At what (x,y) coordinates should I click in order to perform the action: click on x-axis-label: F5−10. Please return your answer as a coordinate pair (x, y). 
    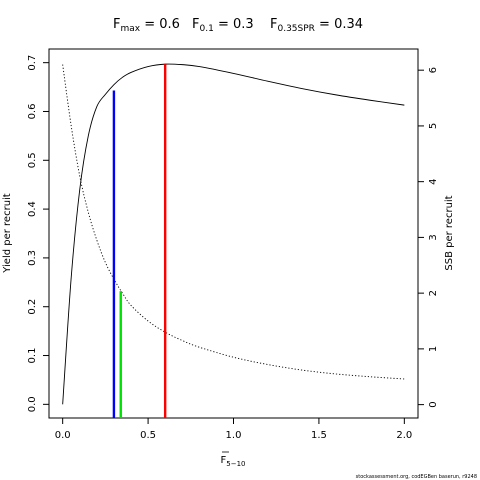
    Looking at the image, I should click on (233, 461).